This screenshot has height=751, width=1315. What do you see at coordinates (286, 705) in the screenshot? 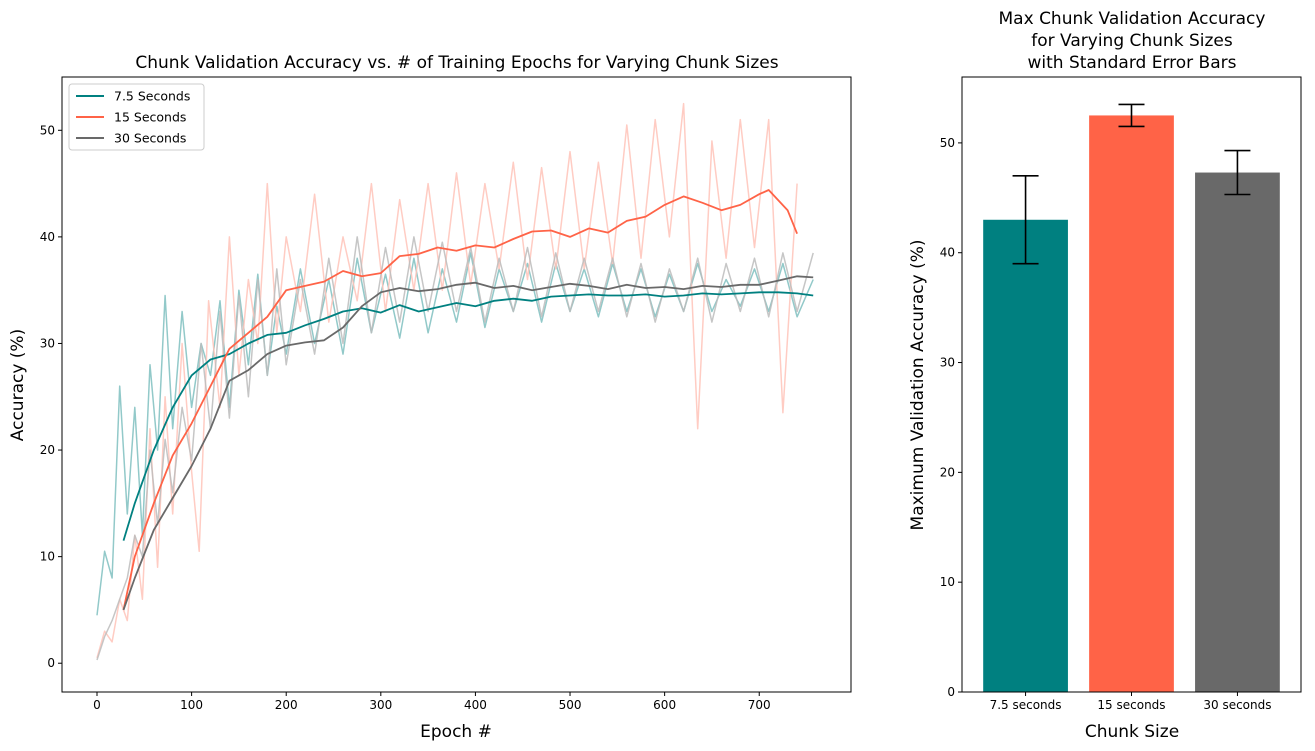
I see `x-tick-label: 200` at bounding box center [286, 705].